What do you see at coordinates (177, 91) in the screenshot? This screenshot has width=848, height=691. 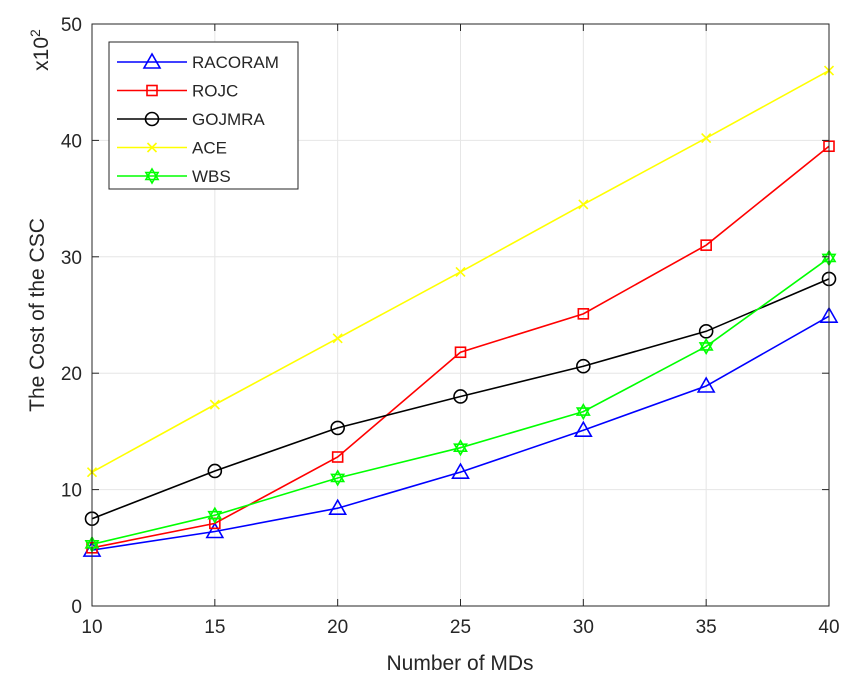 I see `legend-item-rojc: ROJC` at bounding box center [177, 91].